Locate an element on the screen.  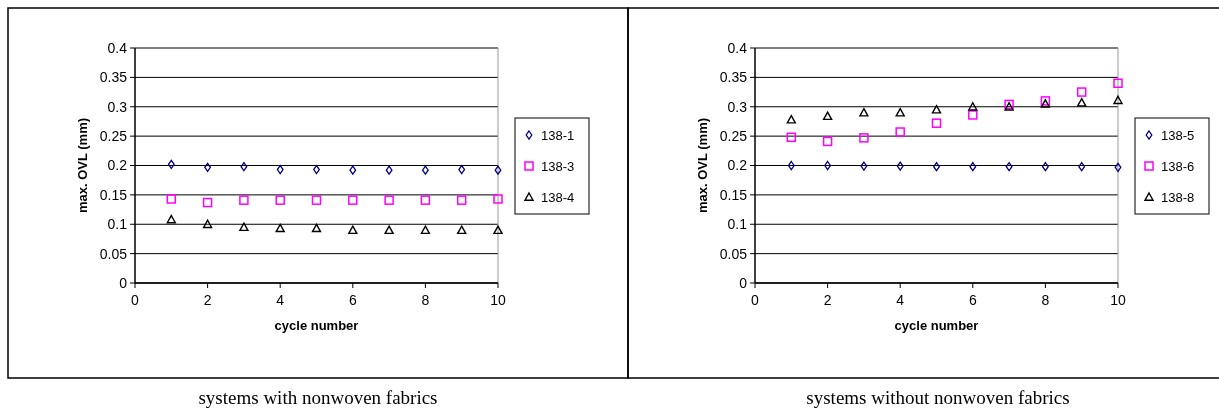
legend-label: 138-3 is located at coordinates (558, 166).